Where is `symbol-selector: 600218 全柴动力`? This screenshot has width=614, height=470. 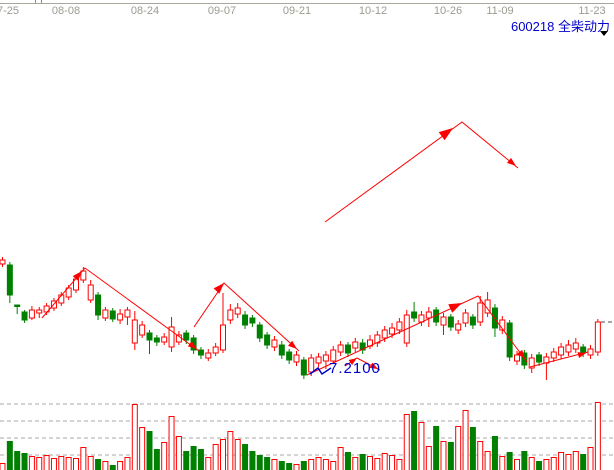
symbol-selector: 600218 全柴动力 is located at coordinates (560, 25).